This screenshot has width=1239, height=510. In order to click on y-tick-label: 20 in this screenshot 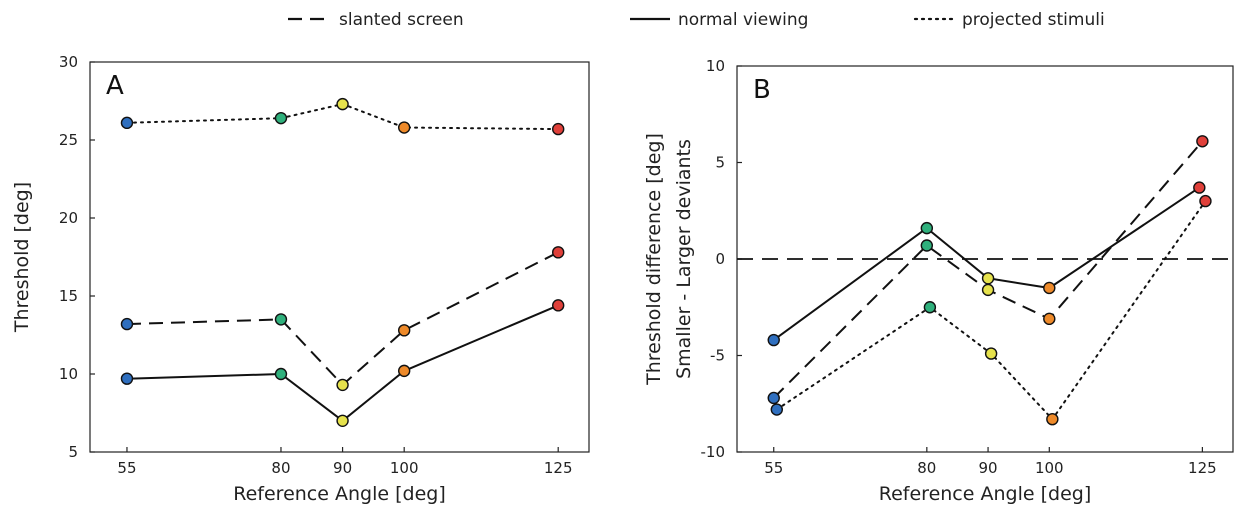, I will do `click(68, 218)`.